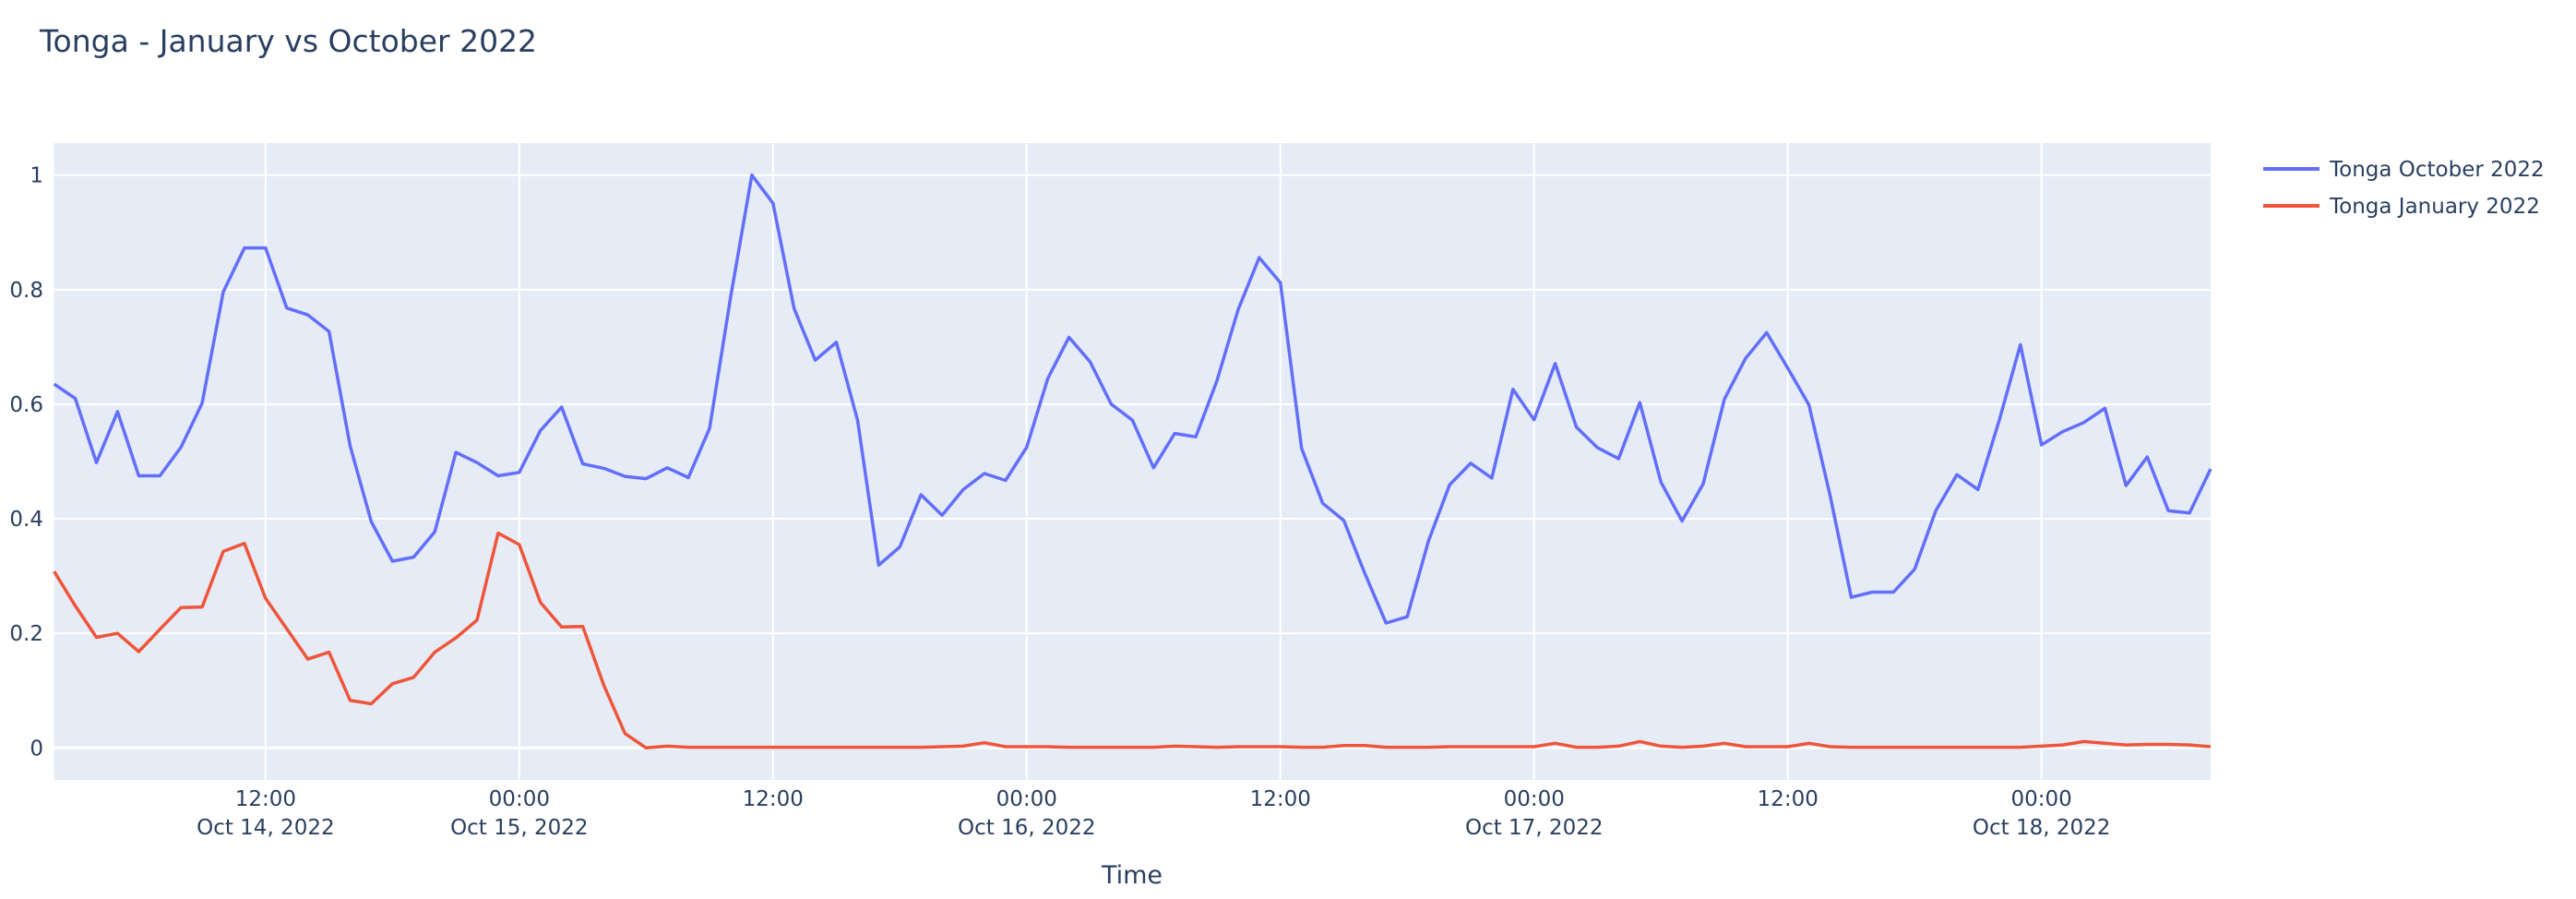  I want to click on y-tick-label: 0.2, so click(26, 634).